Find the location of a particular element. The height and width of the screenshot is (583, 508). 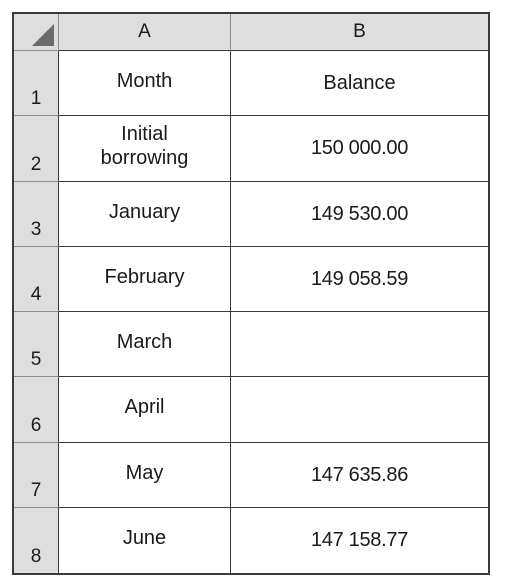

row-header-5: 5 is located at coordinates (36, 345).